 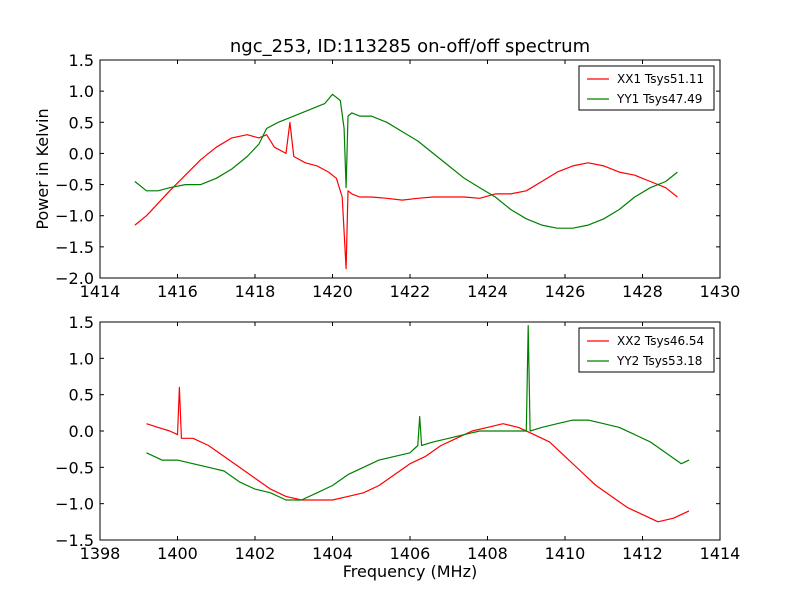 What do you see at coordinates (100, 553) in the screenshot?
I see `x-tick-label: 1398` at bounding box center [100, 553].